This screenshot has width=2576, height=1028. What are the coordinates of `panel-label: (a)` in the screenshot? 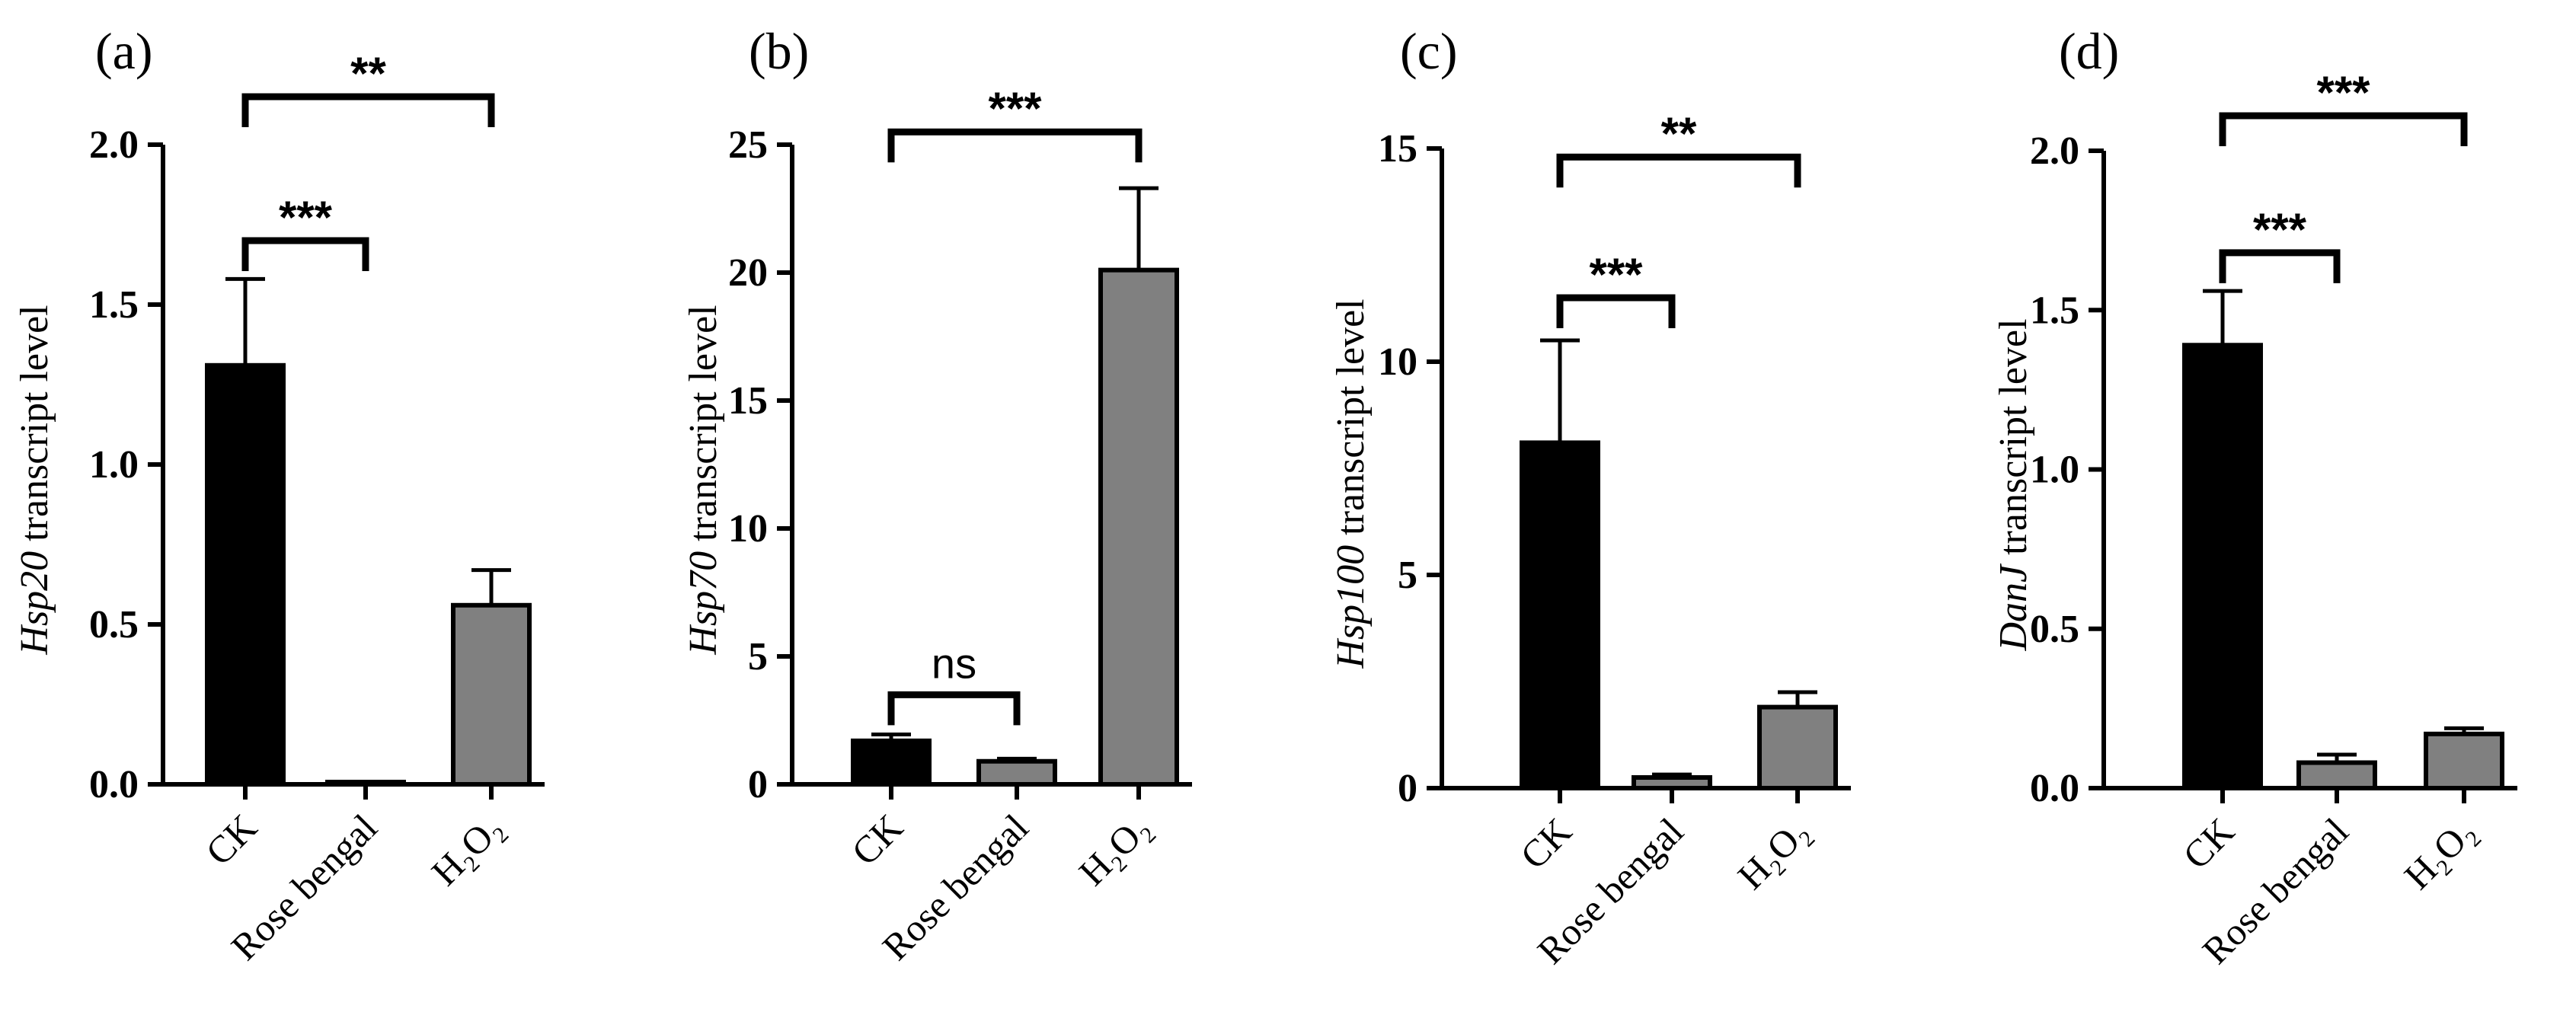 It's located at (124, 51).